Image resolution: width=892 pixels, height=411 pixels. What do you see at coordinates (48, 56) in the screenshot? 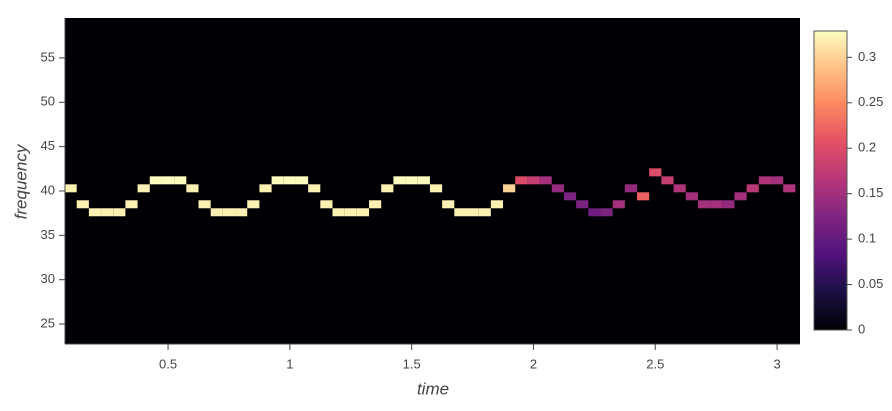
I see `y-tick-label: 55` at bounding box center [48, 56].